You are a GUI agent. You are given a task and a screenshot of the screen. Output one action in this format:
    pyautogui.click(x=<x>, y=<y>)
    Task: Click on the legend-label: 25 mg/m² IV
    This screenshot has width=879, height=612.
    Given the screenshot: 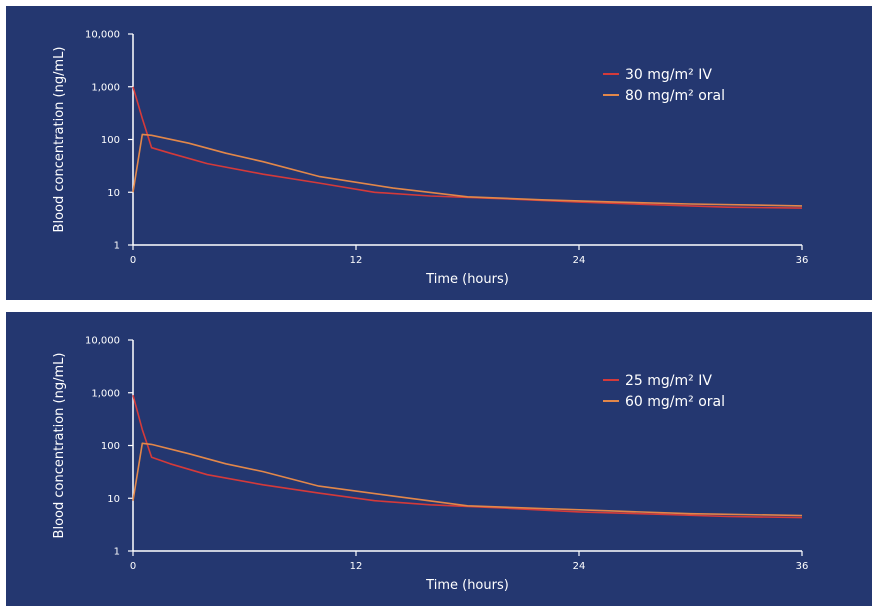 What is the action you would take?
    pyautogui.click(x=668, y=381)
    